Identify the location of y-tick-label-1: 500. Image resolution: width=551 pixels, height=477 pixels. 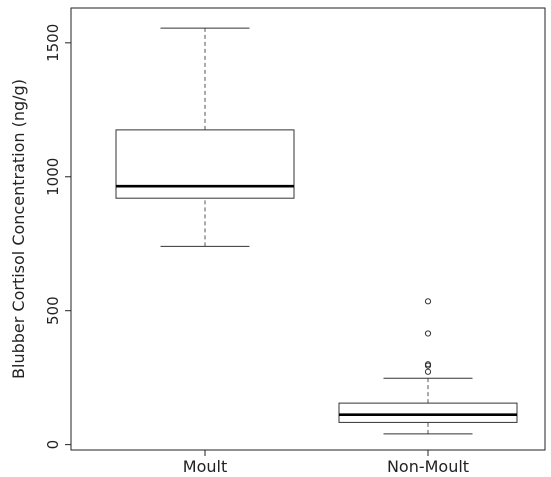
(53, 310).